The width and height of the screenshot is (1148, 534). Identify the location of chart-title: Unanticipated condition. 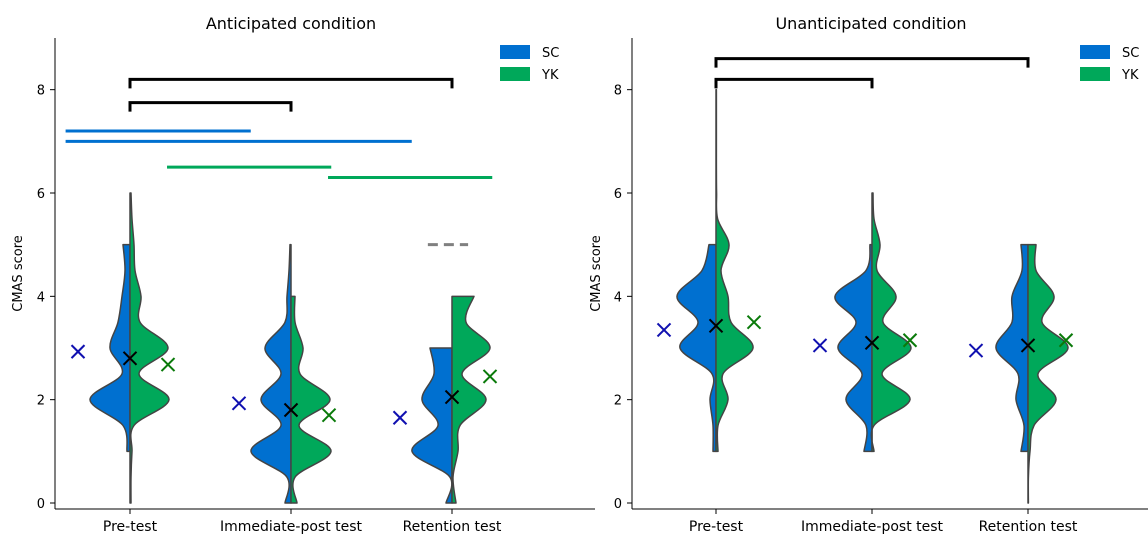
(870, 23).